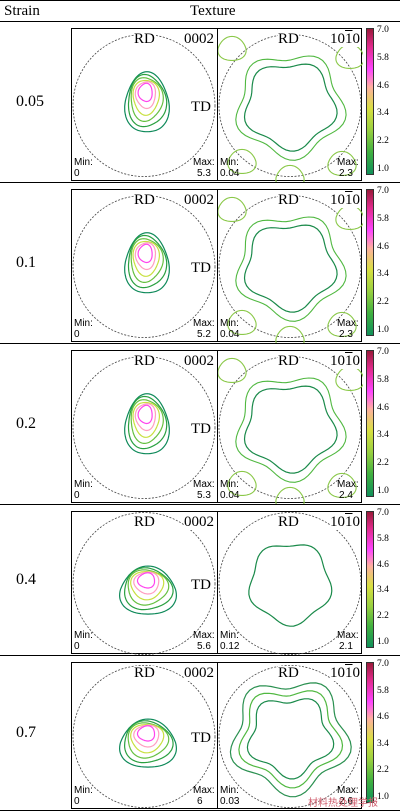 The height and width of the screenshot is (811, 400). Describe the element at coordinates (383, 642) in the screenshot. I see `color-scale-tick: 1.0` at that location.